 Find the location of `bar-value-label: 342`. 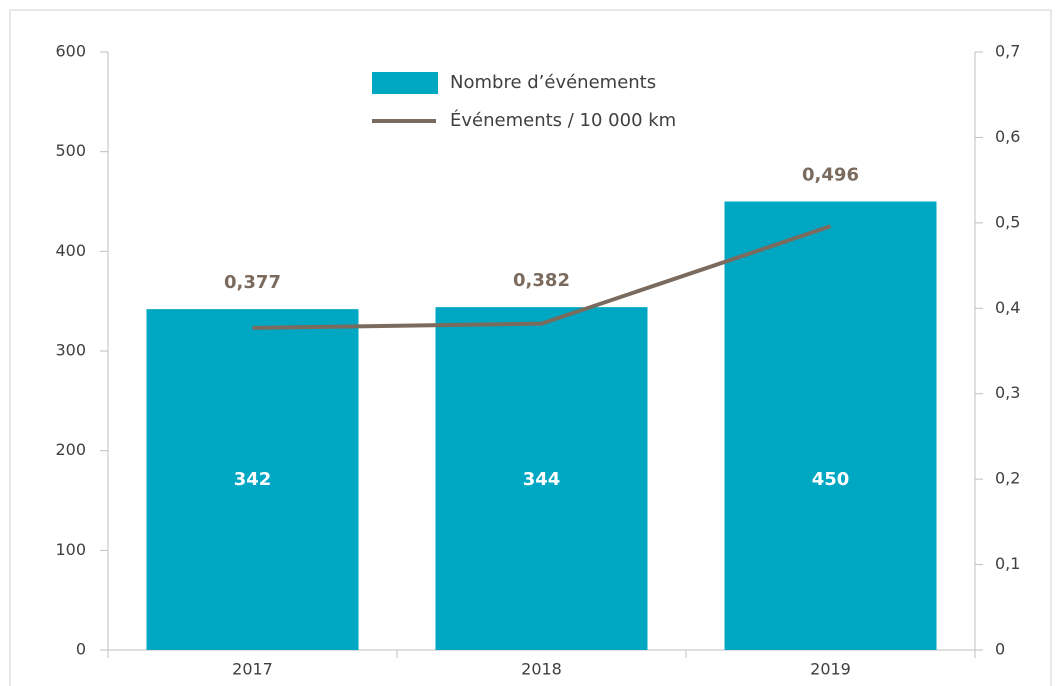

bar-value-label: 342 is located at coordinates (253, 479).